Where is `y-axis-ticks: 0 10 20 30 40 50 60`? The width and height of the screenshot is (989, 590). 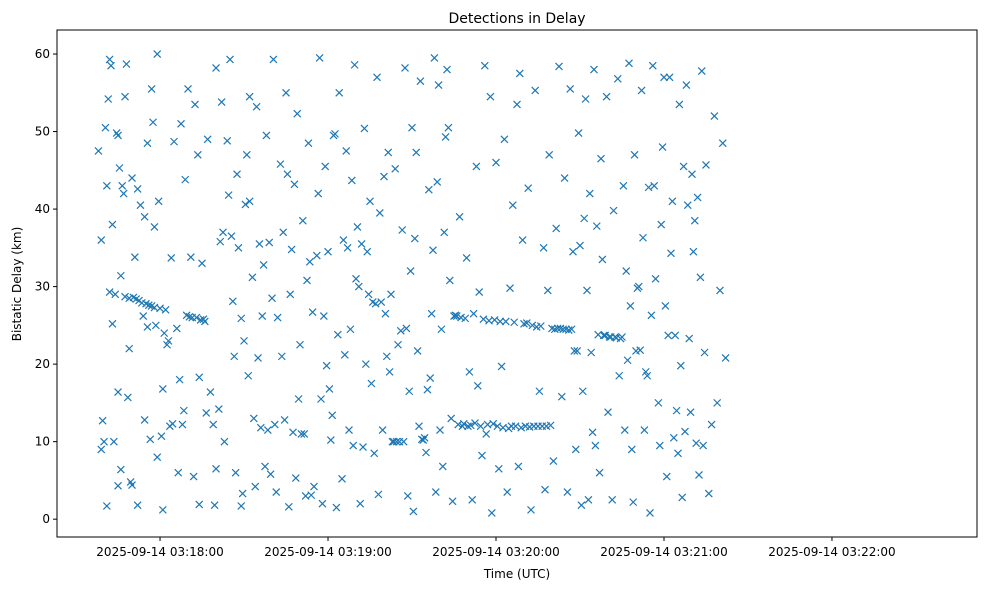
y-axis-ticks: 0 10 20 30 40 50 60 is located at coordinates (46, 286).